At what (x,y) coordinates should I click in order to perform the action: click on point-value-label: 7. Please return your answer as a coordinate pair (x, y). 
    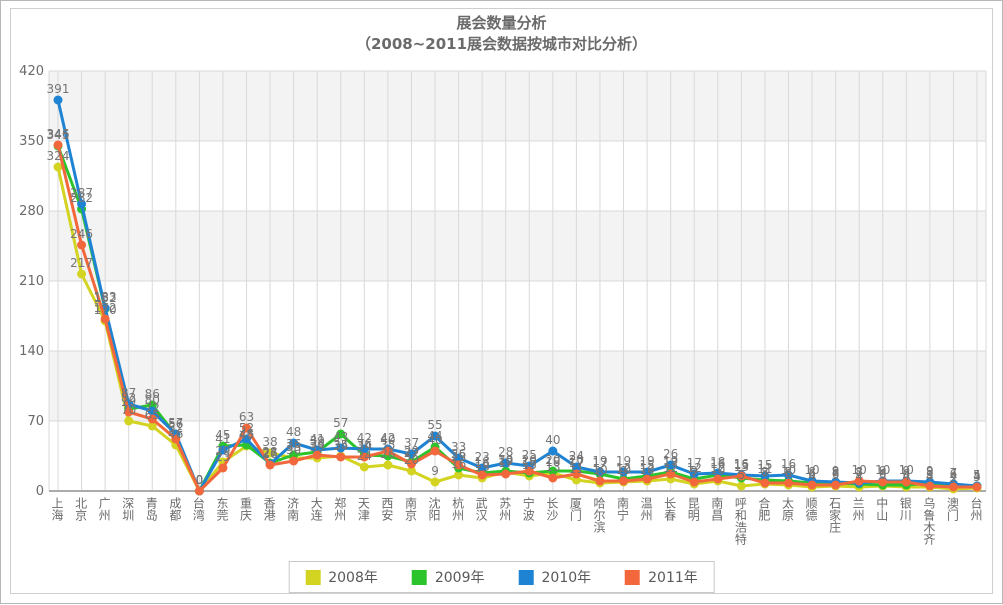
    Looking at the image, I should click on (954, 473).